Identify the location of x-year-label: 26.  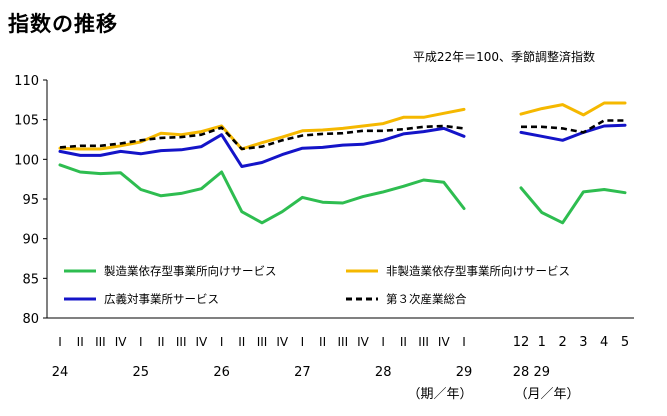
(221, 372).